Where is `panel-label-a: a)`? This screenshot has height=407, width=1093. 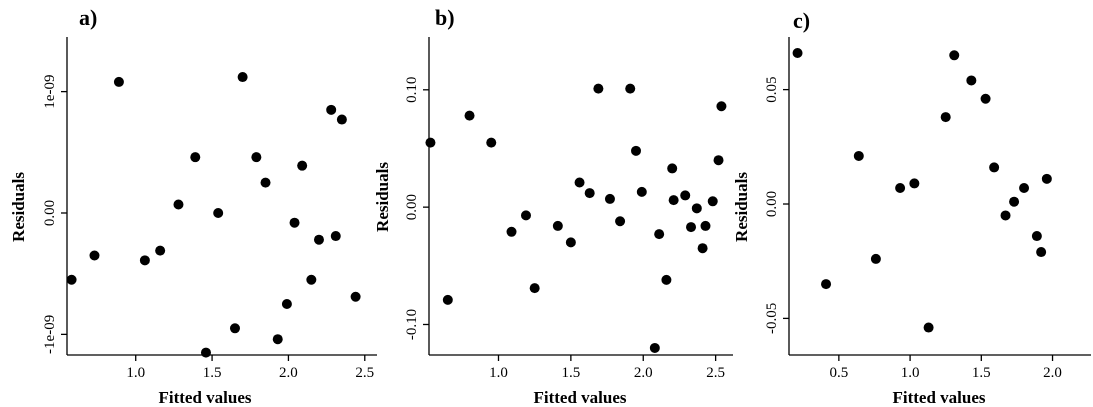
panel-label-a: a) is located at coordinates (88, 17).